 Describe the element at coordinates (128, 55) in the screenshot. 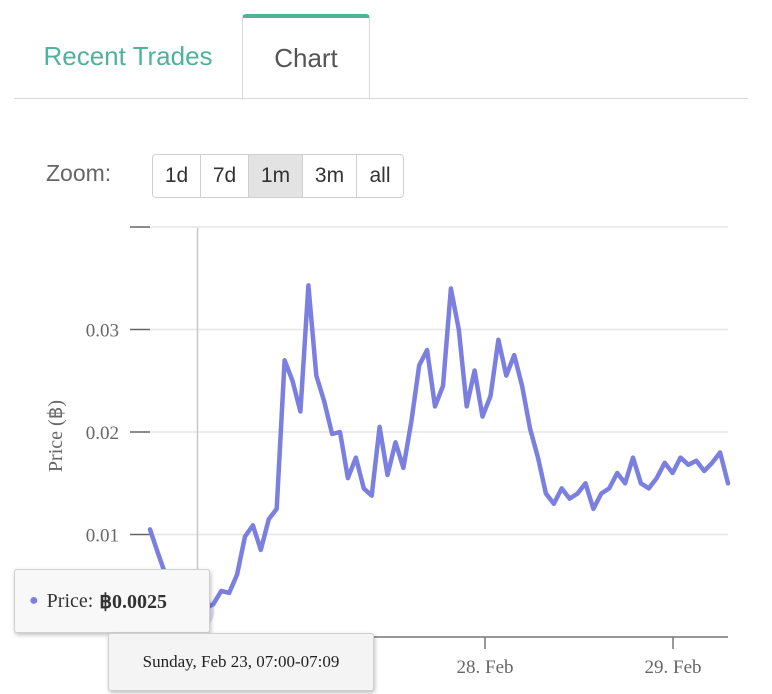

I see `tab-recent-trades: Recent Trades` at that location.